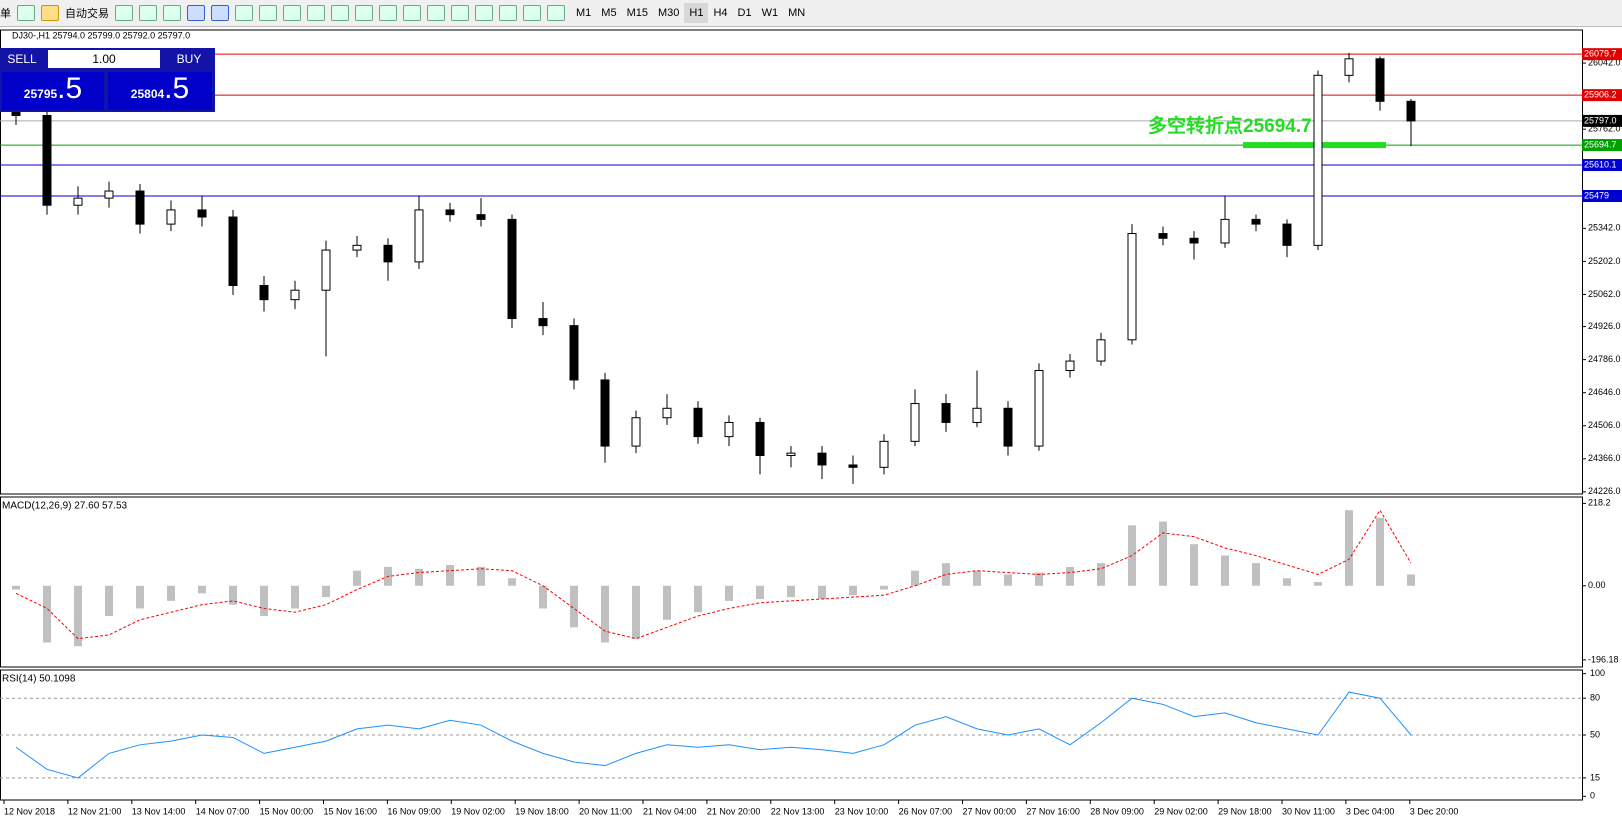 This screenshot has width=1622, height=823. Describe the element at coordinates (1230, 125) in the screenshot. I see `annotation: 多空转折点25694.7` at that location.